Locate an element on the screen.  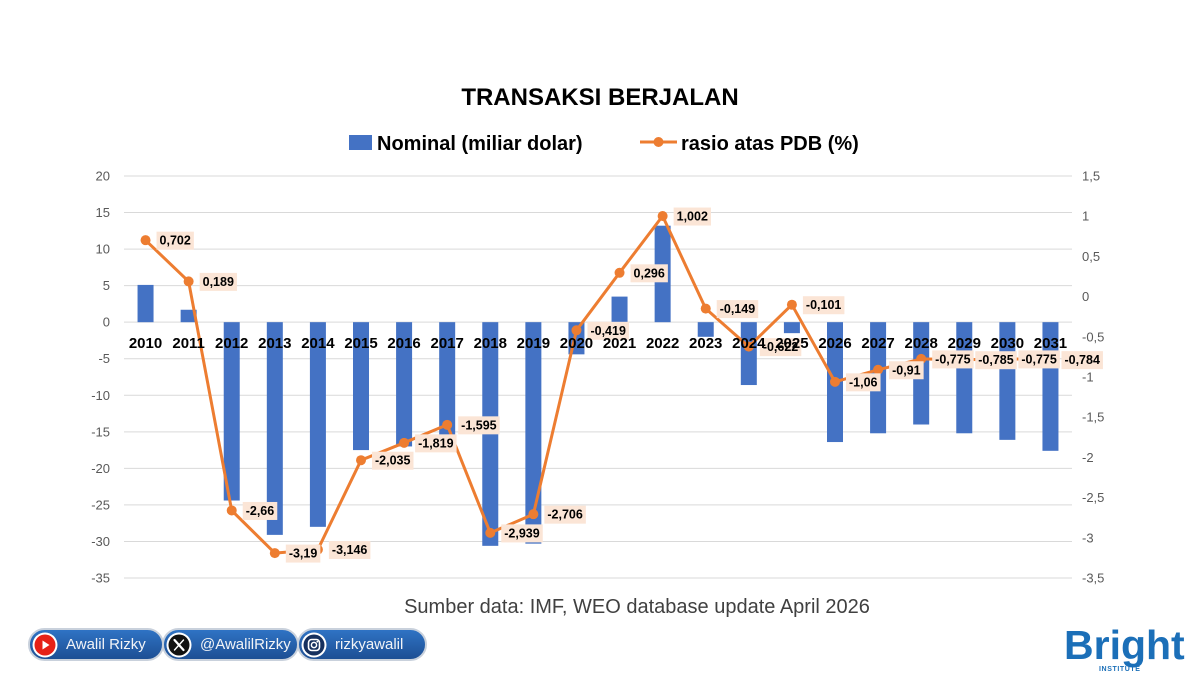
y-left-tick-label: -15 is located at coordinates (100, 431).